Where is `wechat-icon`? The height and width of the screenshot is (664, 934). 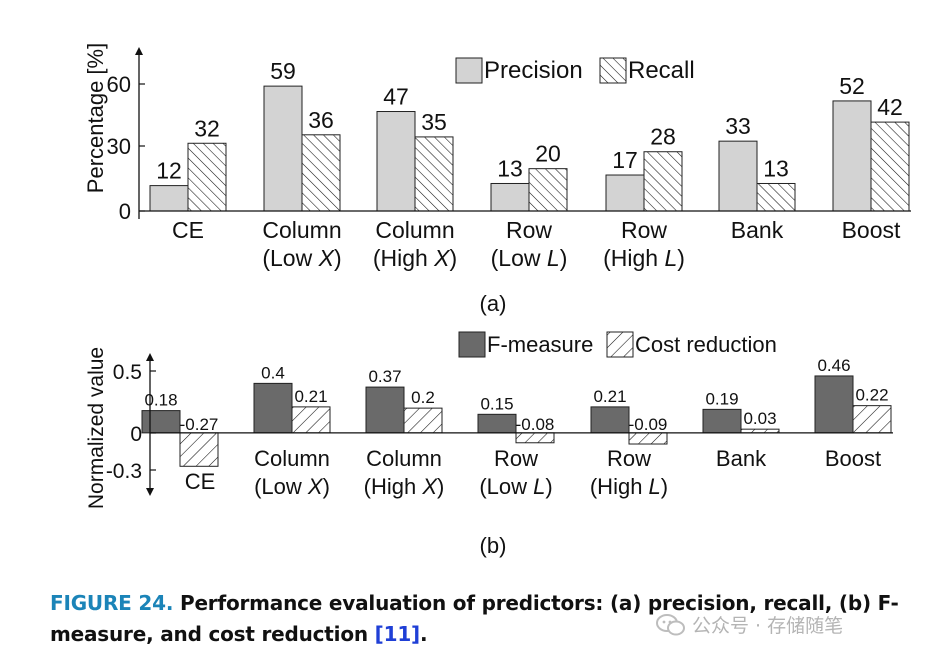
wechat-icon is located at coordinates (670, 625).